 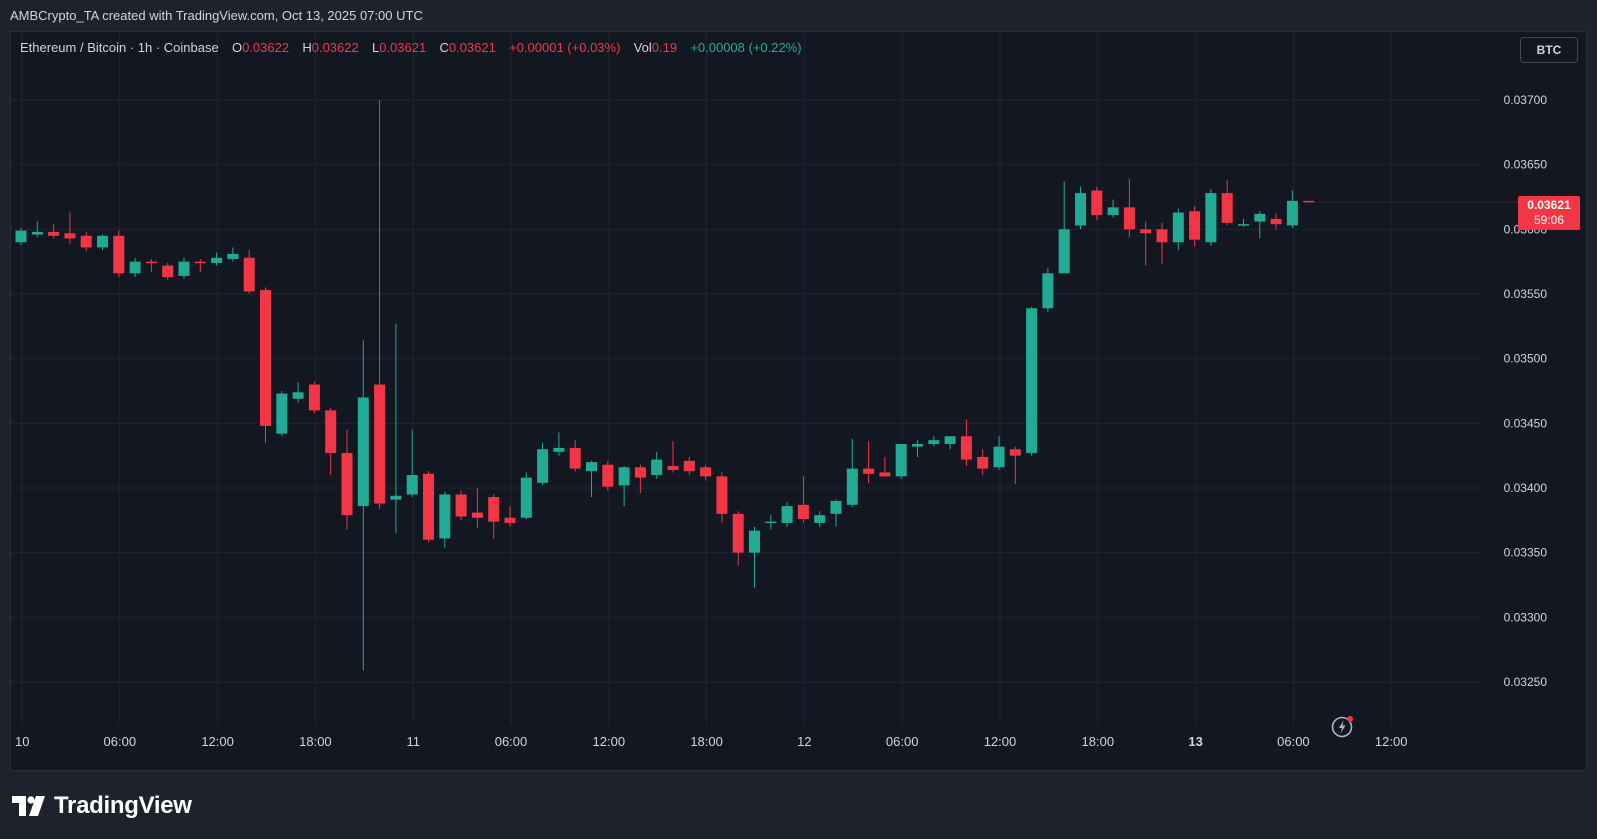 I want to click on lightning-icon, so click(x=1343, y=728).